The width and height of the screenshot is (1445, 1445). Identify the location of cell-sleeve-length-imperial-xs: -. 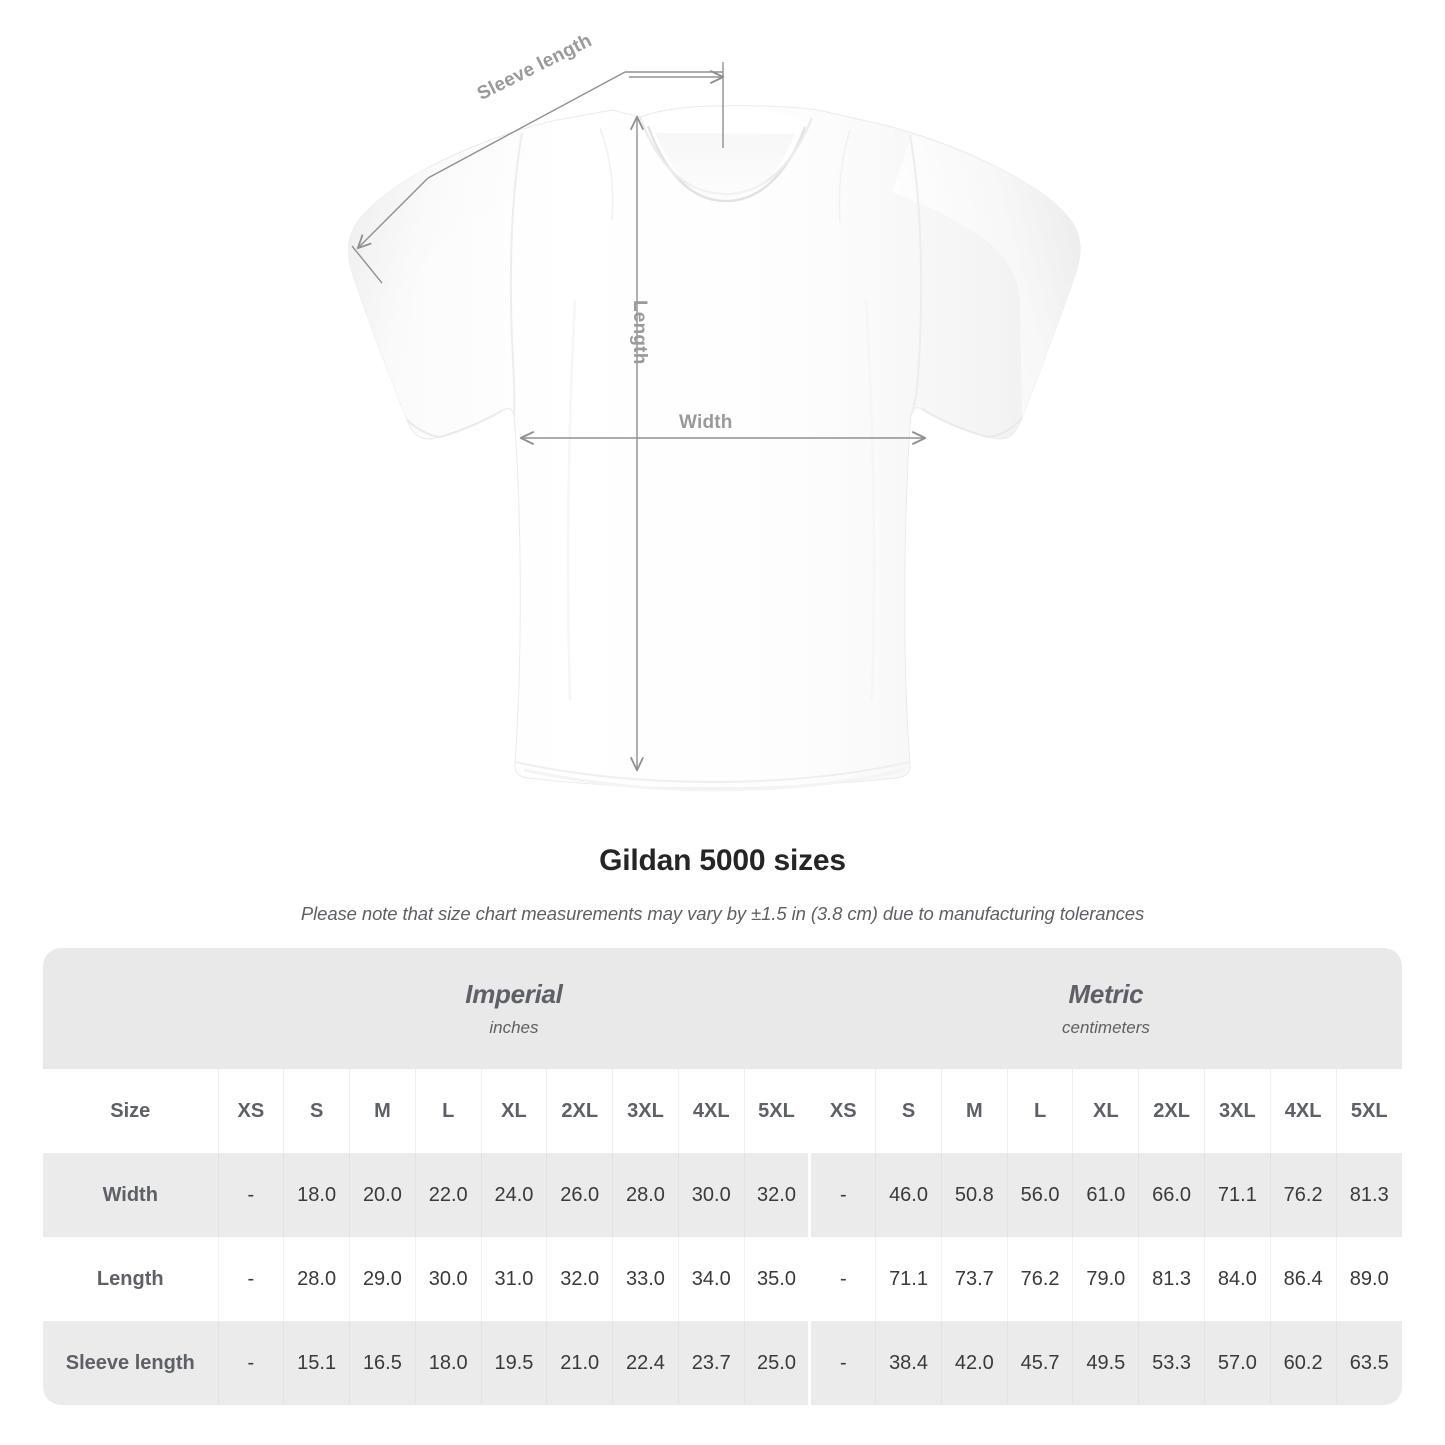
(250, 1363).